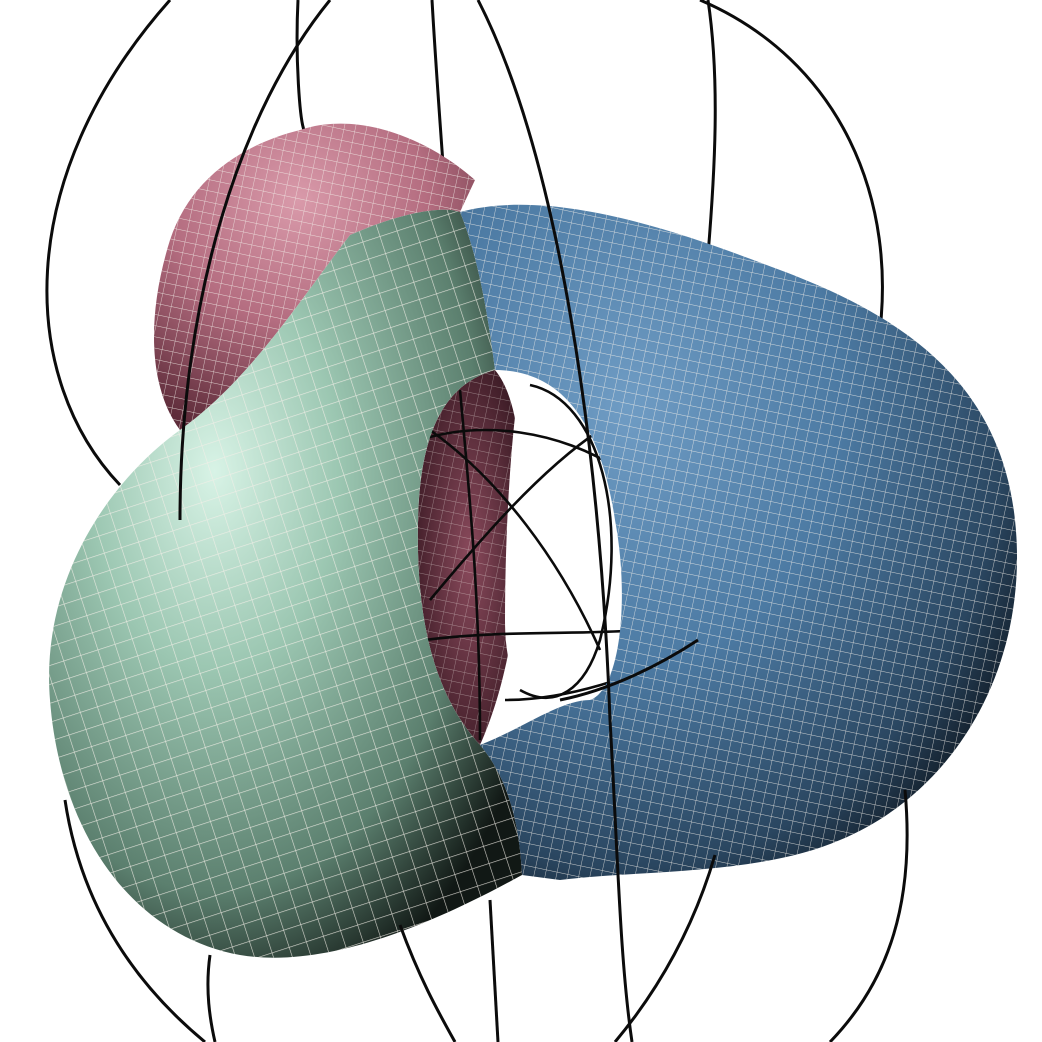 Image resolution: width=1042 pixels, height=1042 pixels. I want to click on inner-hole-wall, so click(469, 557).